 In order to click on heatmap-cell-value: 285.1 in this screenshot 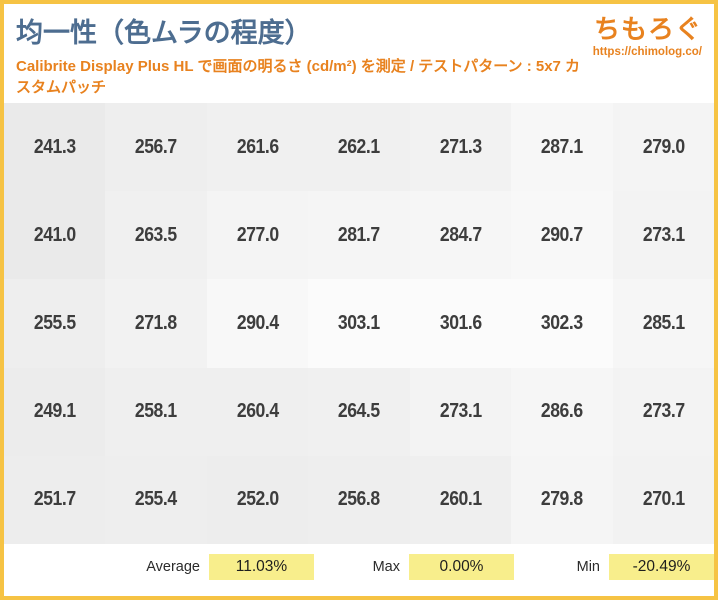, I will do `click(663, 322)`.